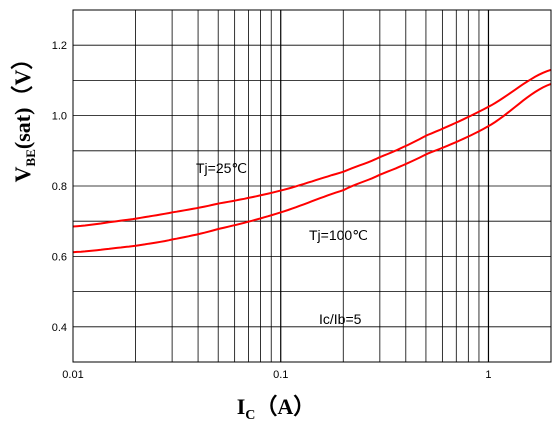 This screenshot has width=552, height=421. I want to click on y-tick-label: 1.2, so click(59, 46).